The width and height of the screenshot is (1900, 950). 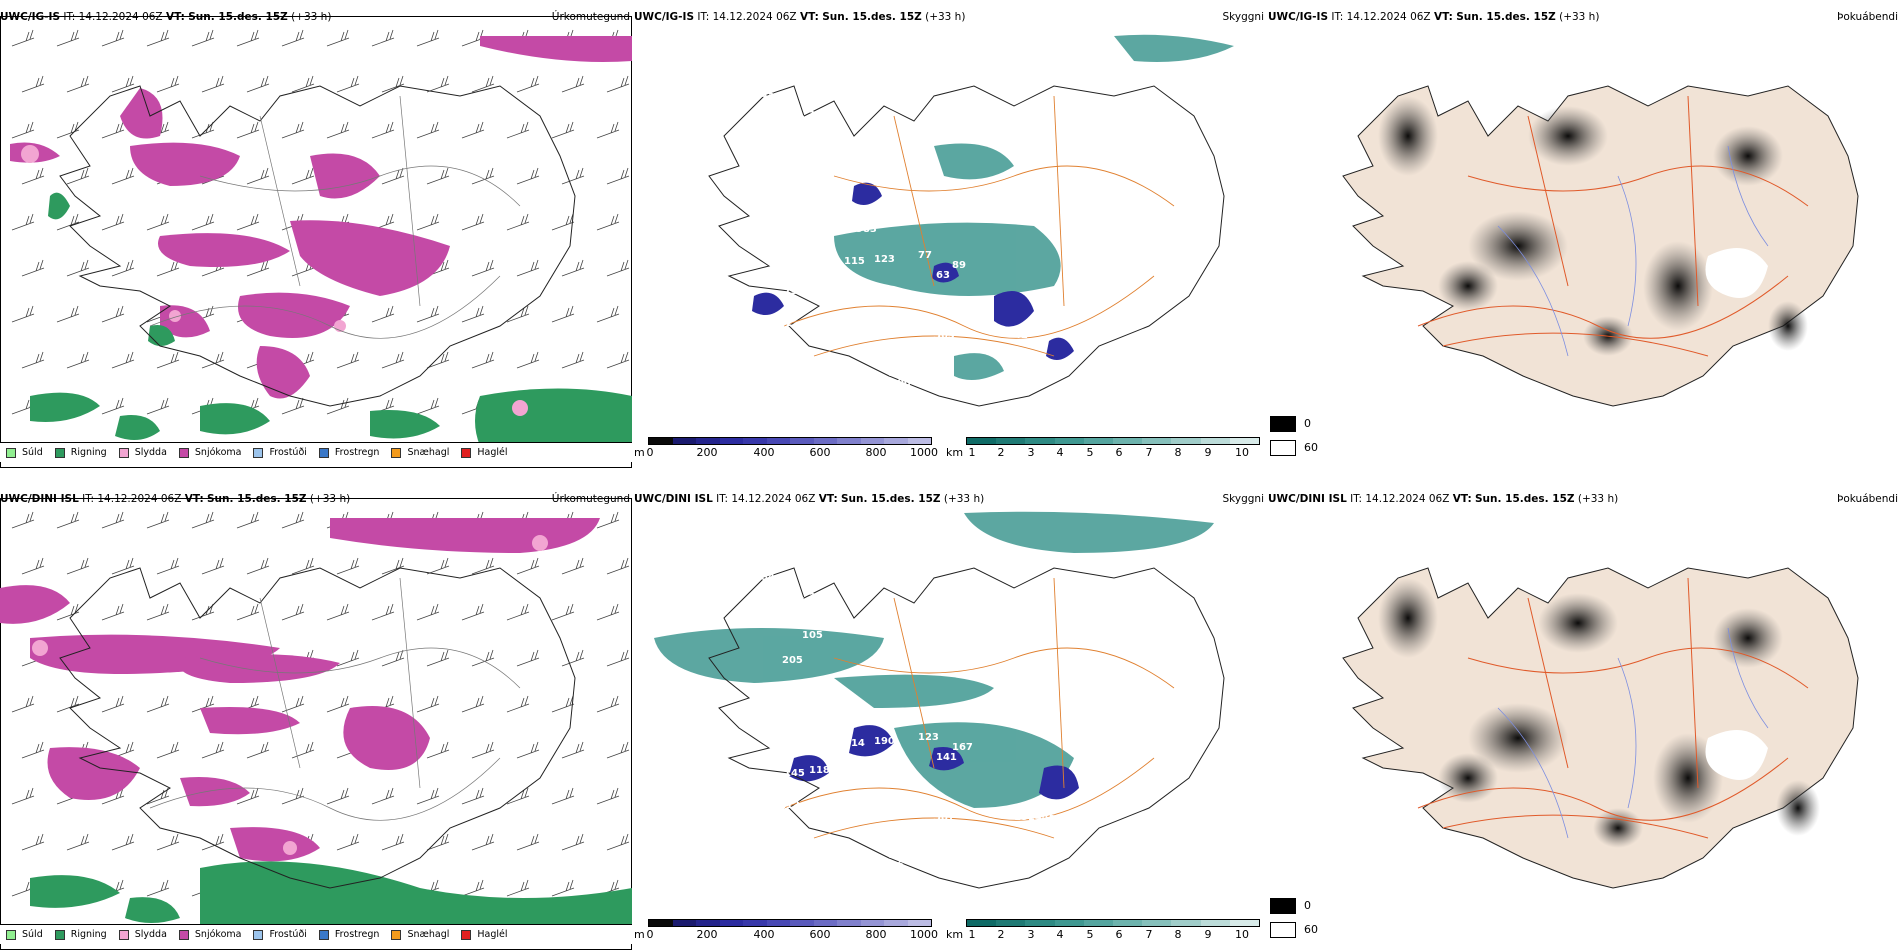 What do you see at coordinates (925, 255) in the screenshot?
I see `ceiling-label: 77` at bounding box center [925, 255].